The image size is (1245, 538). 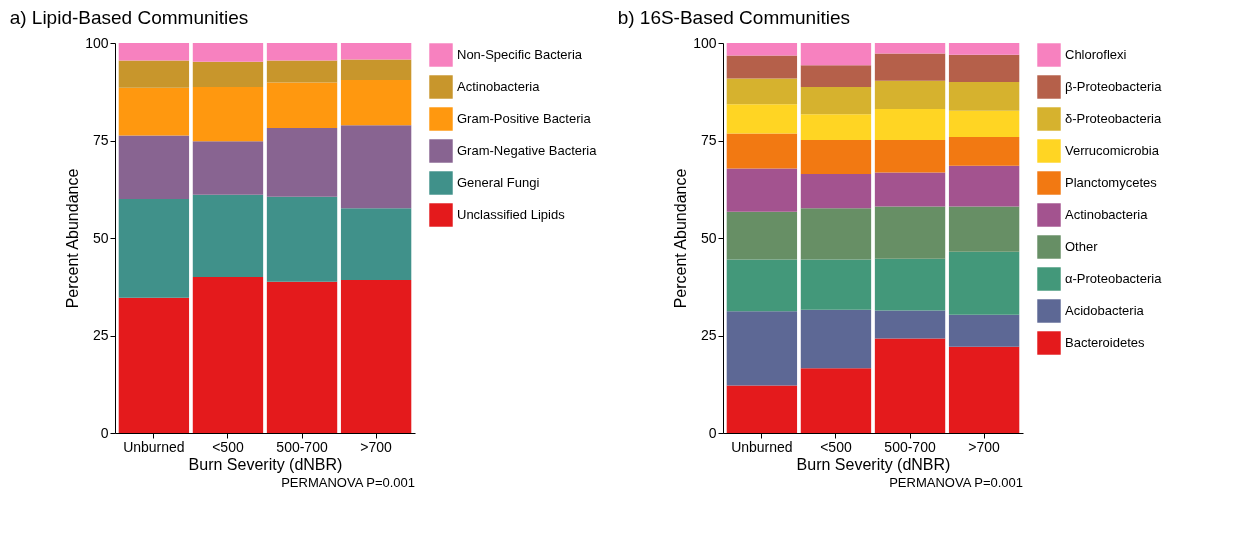 What do you see at coordinates (376, 446) in the screenshot?
I see `x-tick-label: >700` at bounding box center [376, 446].